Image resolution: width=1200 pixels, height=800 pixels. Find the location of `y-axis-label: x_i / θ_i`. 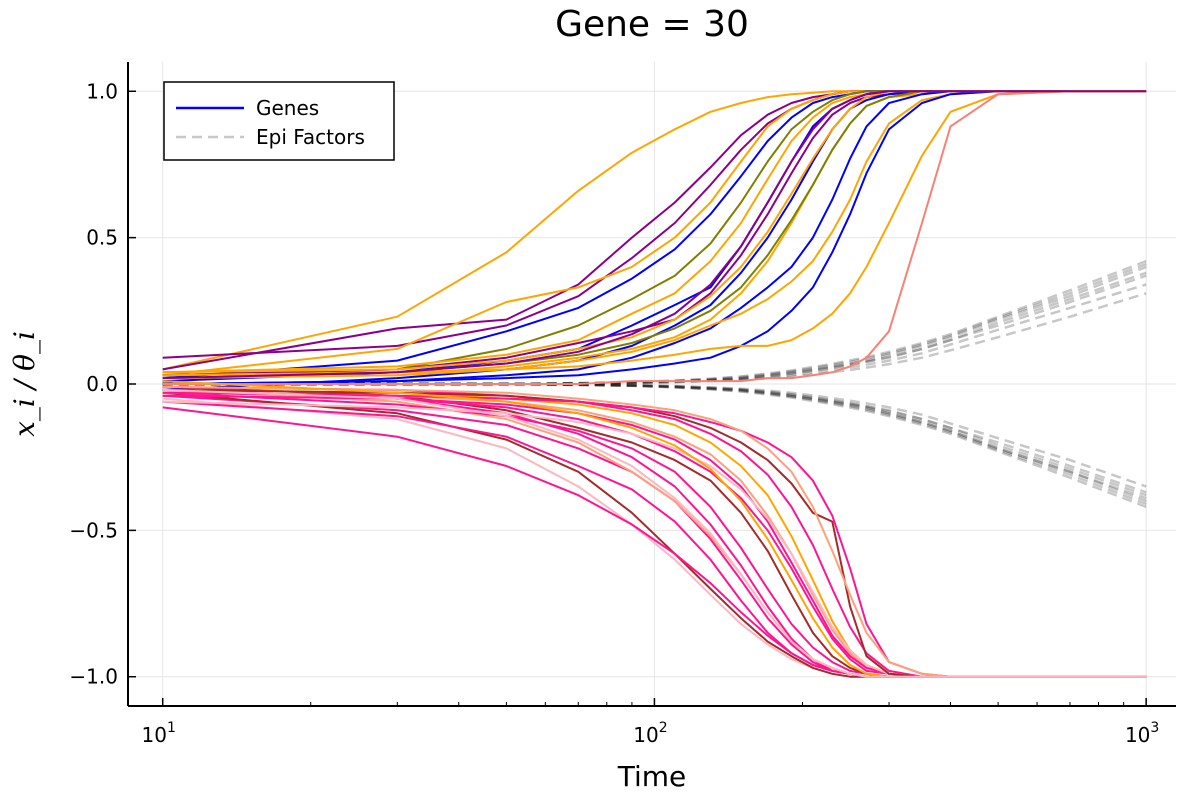

y-axis-label: x_i / θ_i is located at coordinates (24, 384).